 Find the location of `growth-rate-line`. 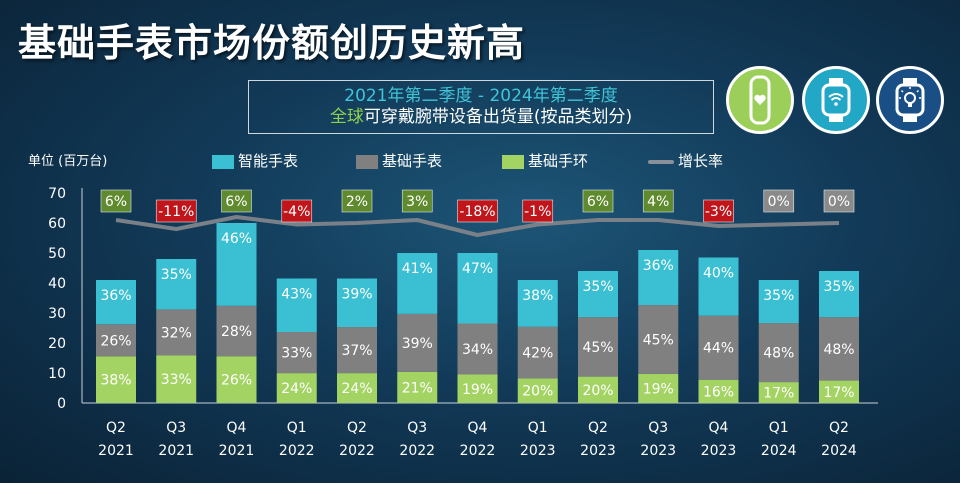

growth-rate-line is located at coordinates (477, 226).